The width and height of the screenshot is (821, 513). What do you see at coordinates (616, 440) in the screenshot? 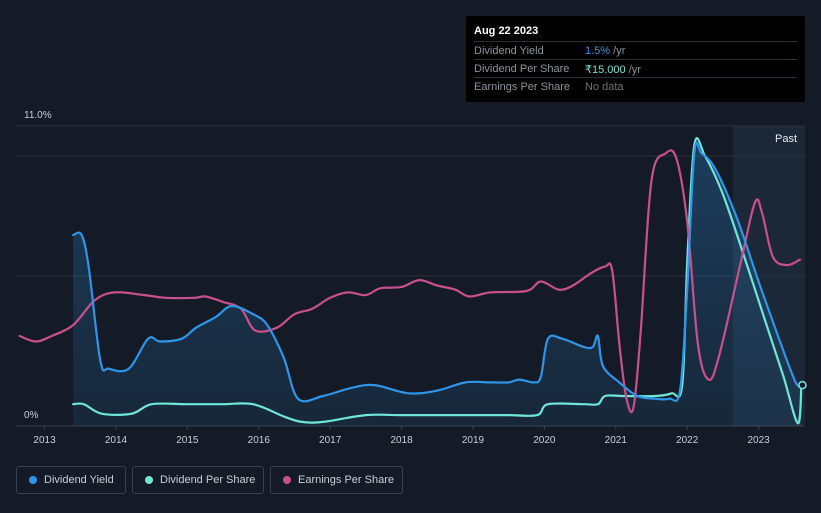
I see `x-tick-label: 2021` at bounding box center [616, 440].